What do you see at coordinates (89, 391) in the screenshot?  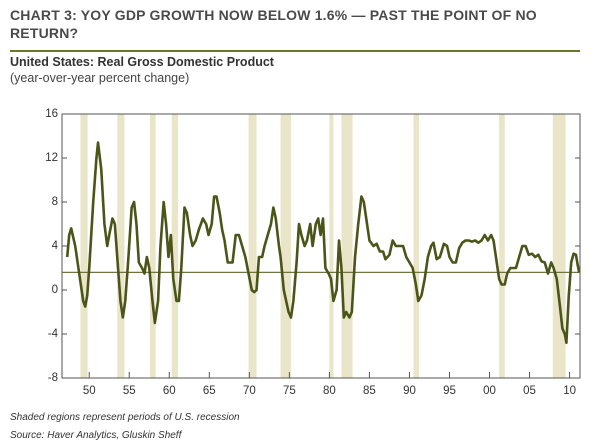 I see `x-tick-label: 50` at bounding box center [89, 391].